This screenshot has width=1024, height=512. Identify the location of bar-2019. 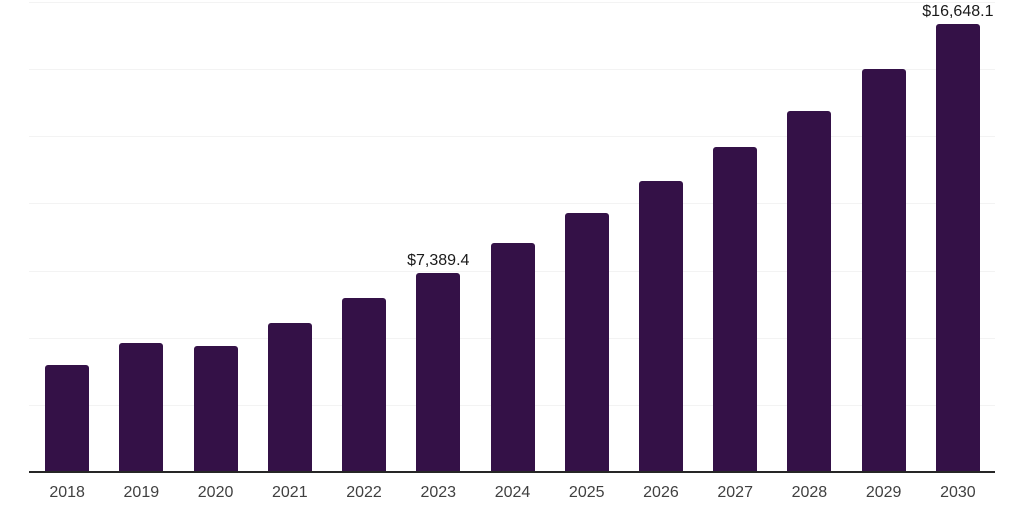
(141, 406).